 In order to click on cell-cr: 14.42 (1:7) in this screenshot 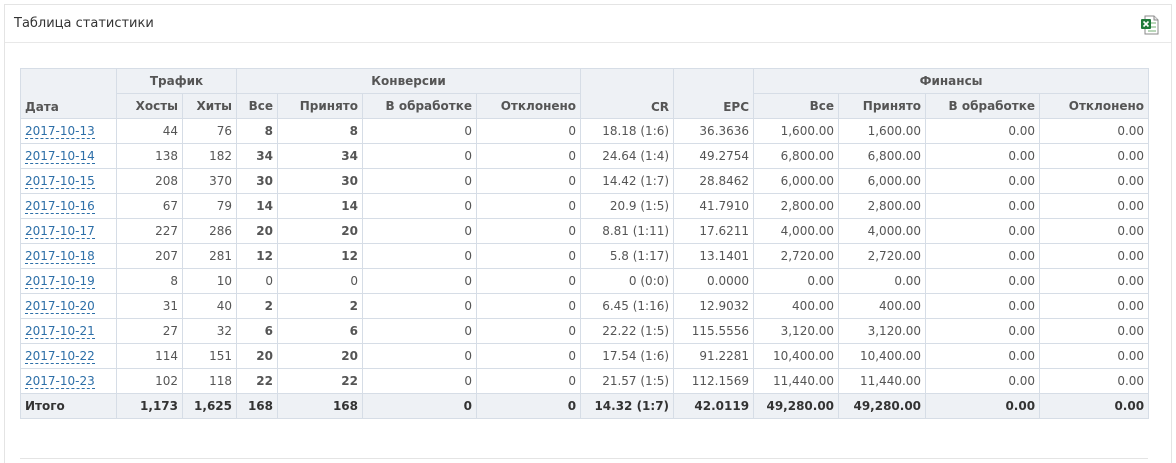, I will do `click(627, 181)`.